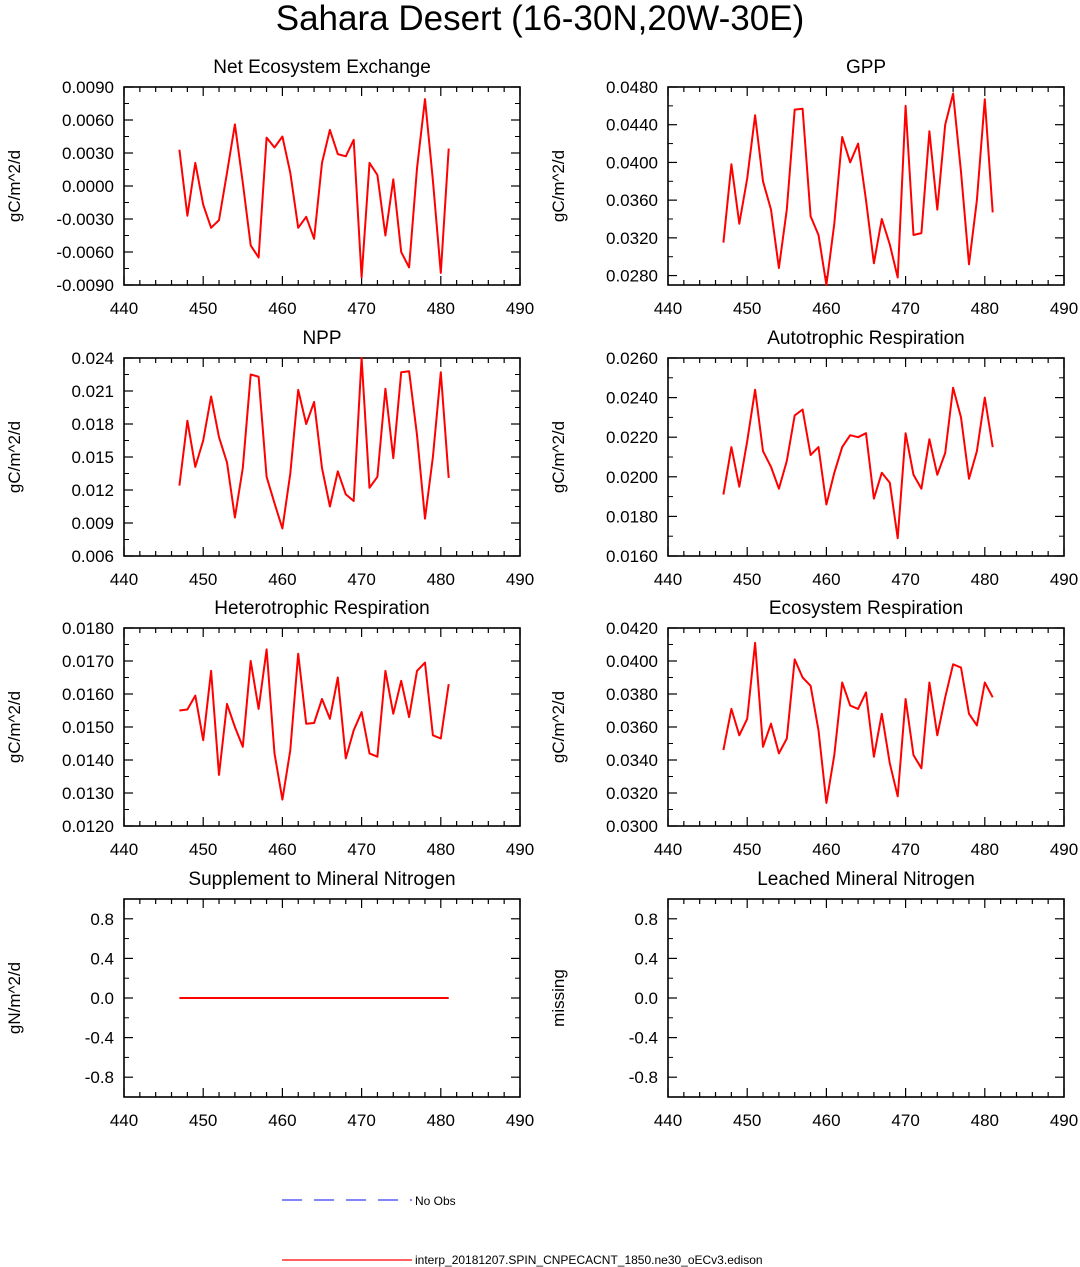 This screenshot has width=1080, height=1267. What do you see at coordinates (632, 694) in the screenshot?
I see `y-tick-label: 0.0380` at bounding box center [632, 694].